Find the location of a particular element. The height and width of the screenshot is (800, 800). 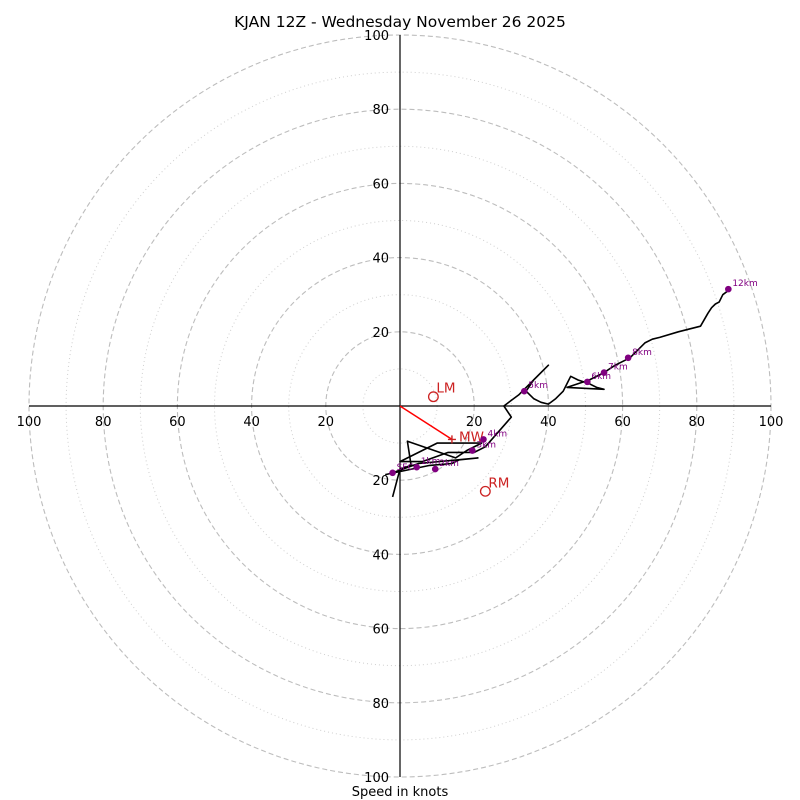

height-marker-2km is located at coordinates (435, 469).